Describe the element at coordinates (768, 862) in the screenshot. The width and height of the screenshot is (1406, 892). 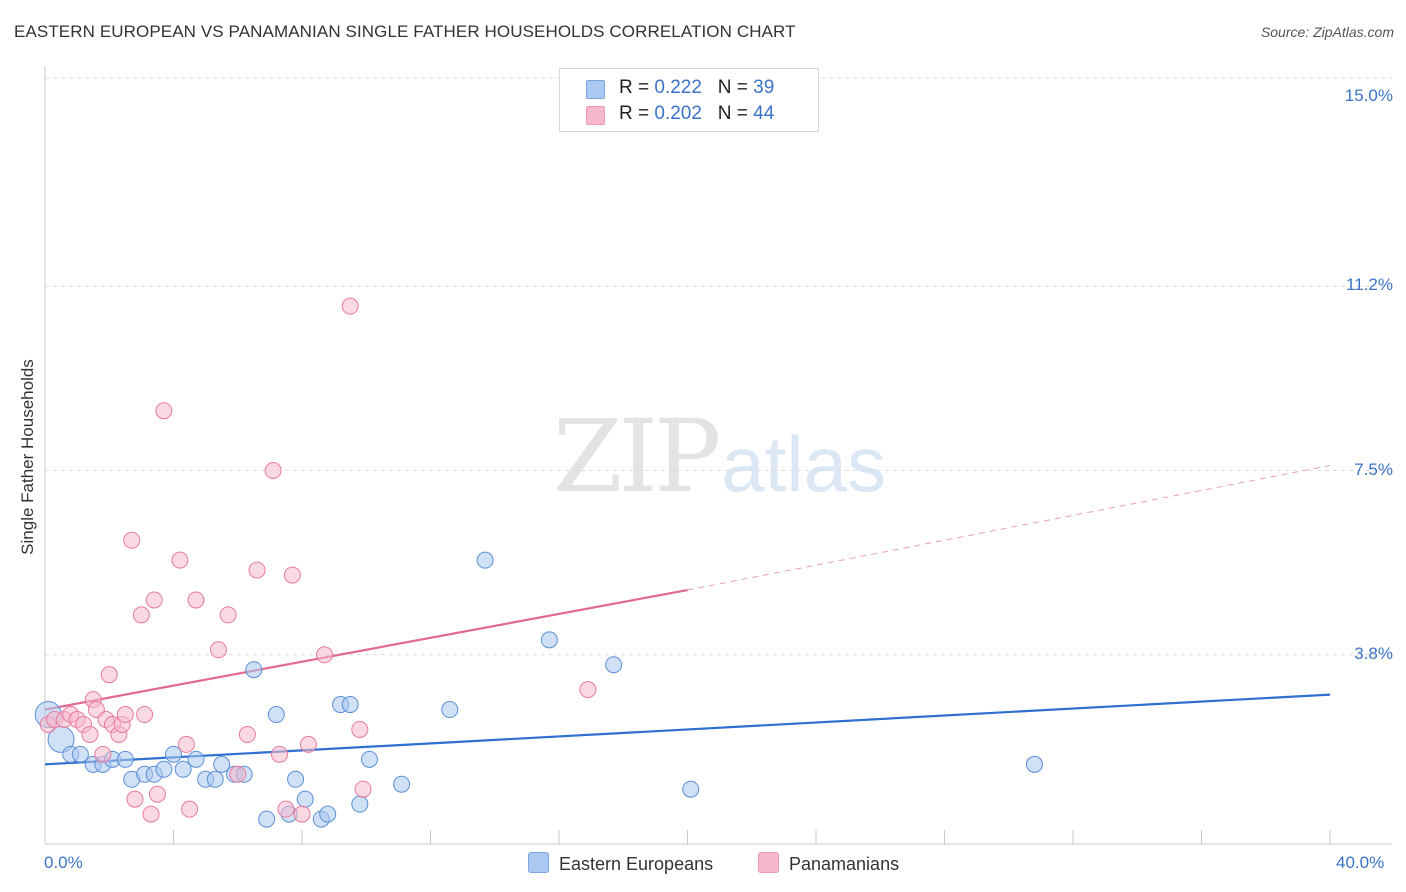
I see `bottom-legend-swatch-pink` at that location.